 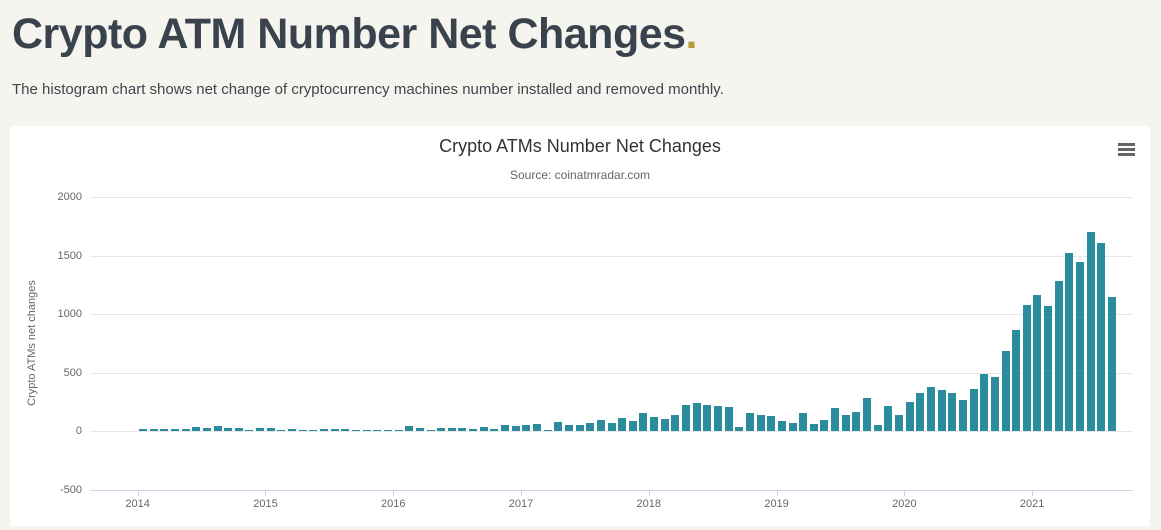 What do you see at coordinates (69, 255) in the screenshot?
I see `y-tick-label: 1500` at bounding box center [69, 255].